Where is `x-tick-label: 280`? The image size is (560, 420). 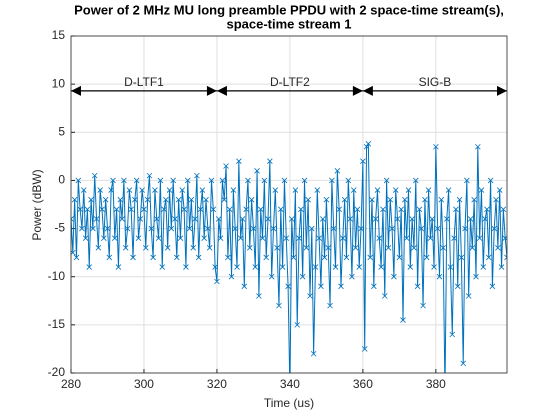
x-tick-label: 280 is located at coordinates (71, 384).